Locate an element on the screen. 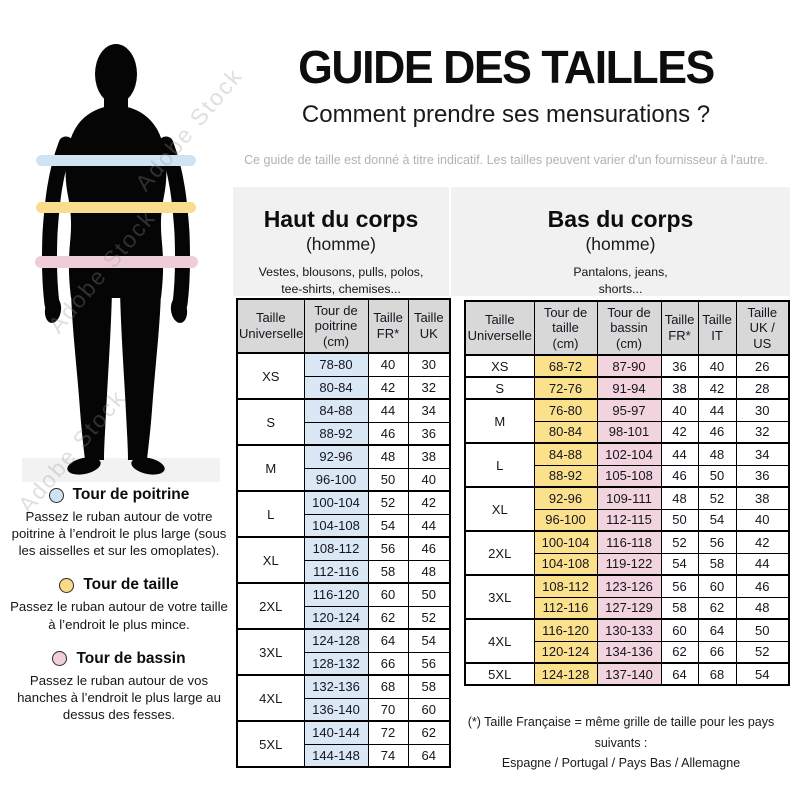 Image resolution: width=800 pixels, height=800 pixels. hip-measurement-band is located at coordinates (116, 262).